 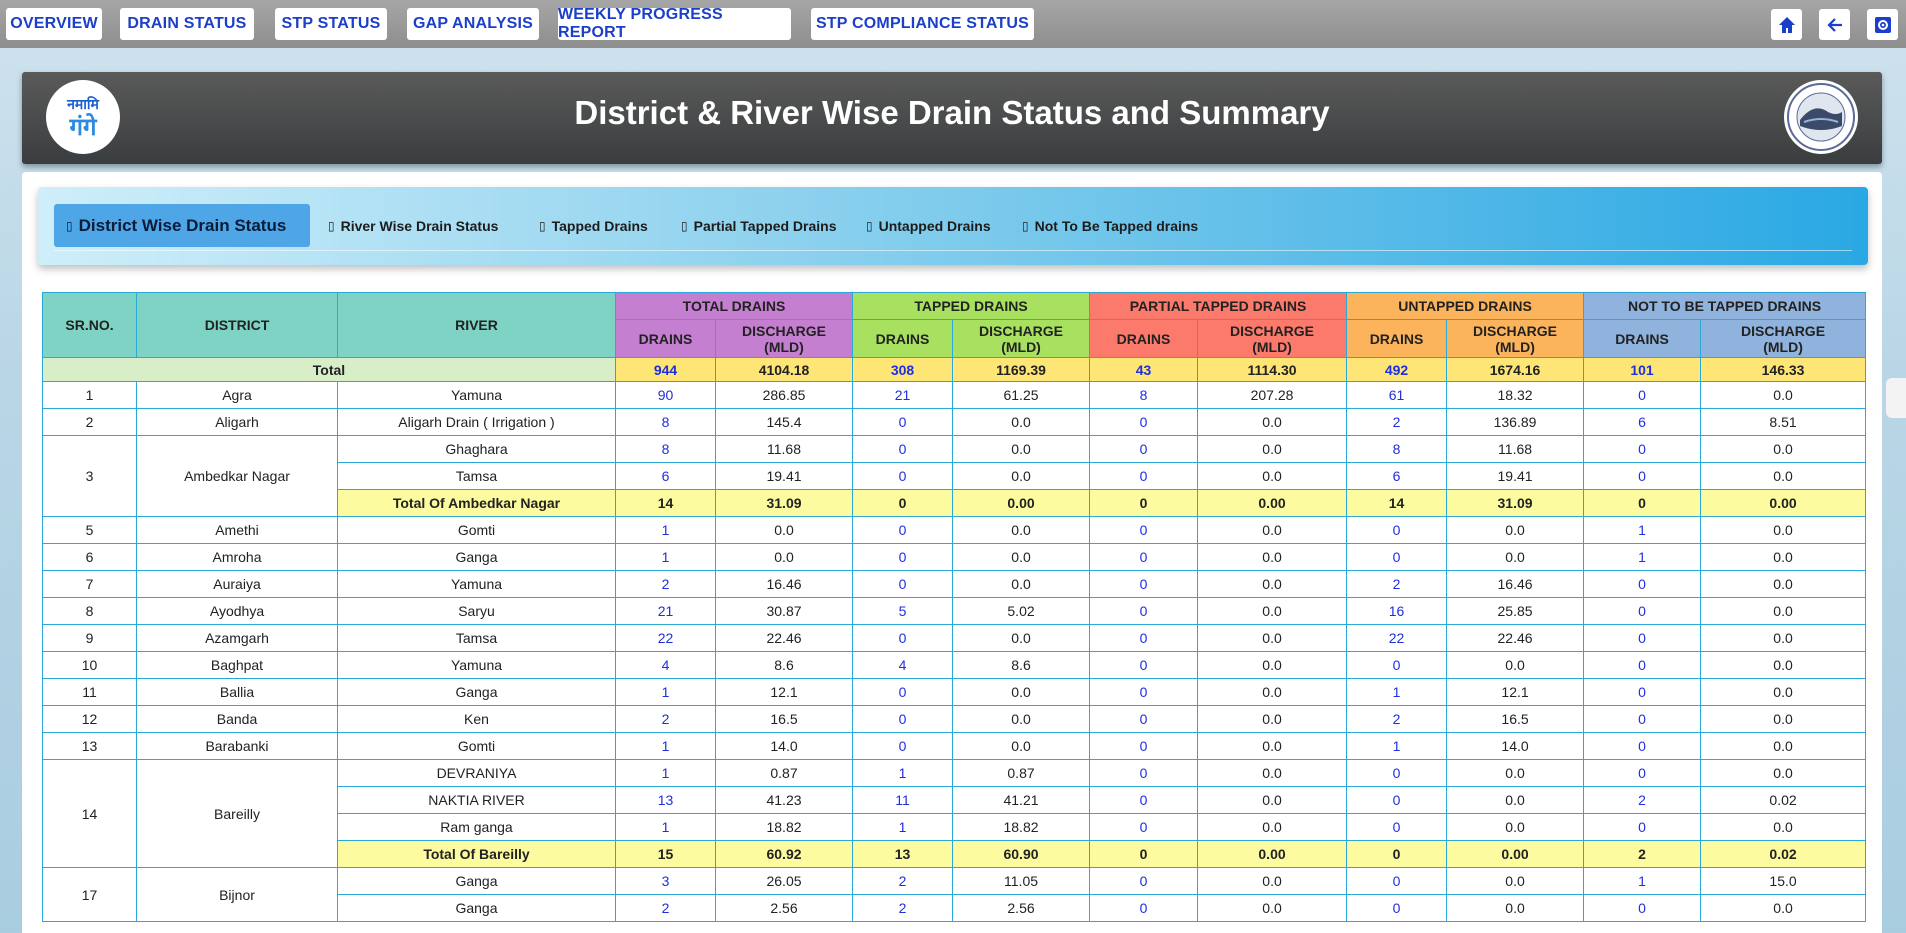 What do you see at coordinates (759, 225) in the screenshot?
I see `tab-partial-tapped-drains: ▯ Partial Tapped Drains` at bounding box center [759, 225].